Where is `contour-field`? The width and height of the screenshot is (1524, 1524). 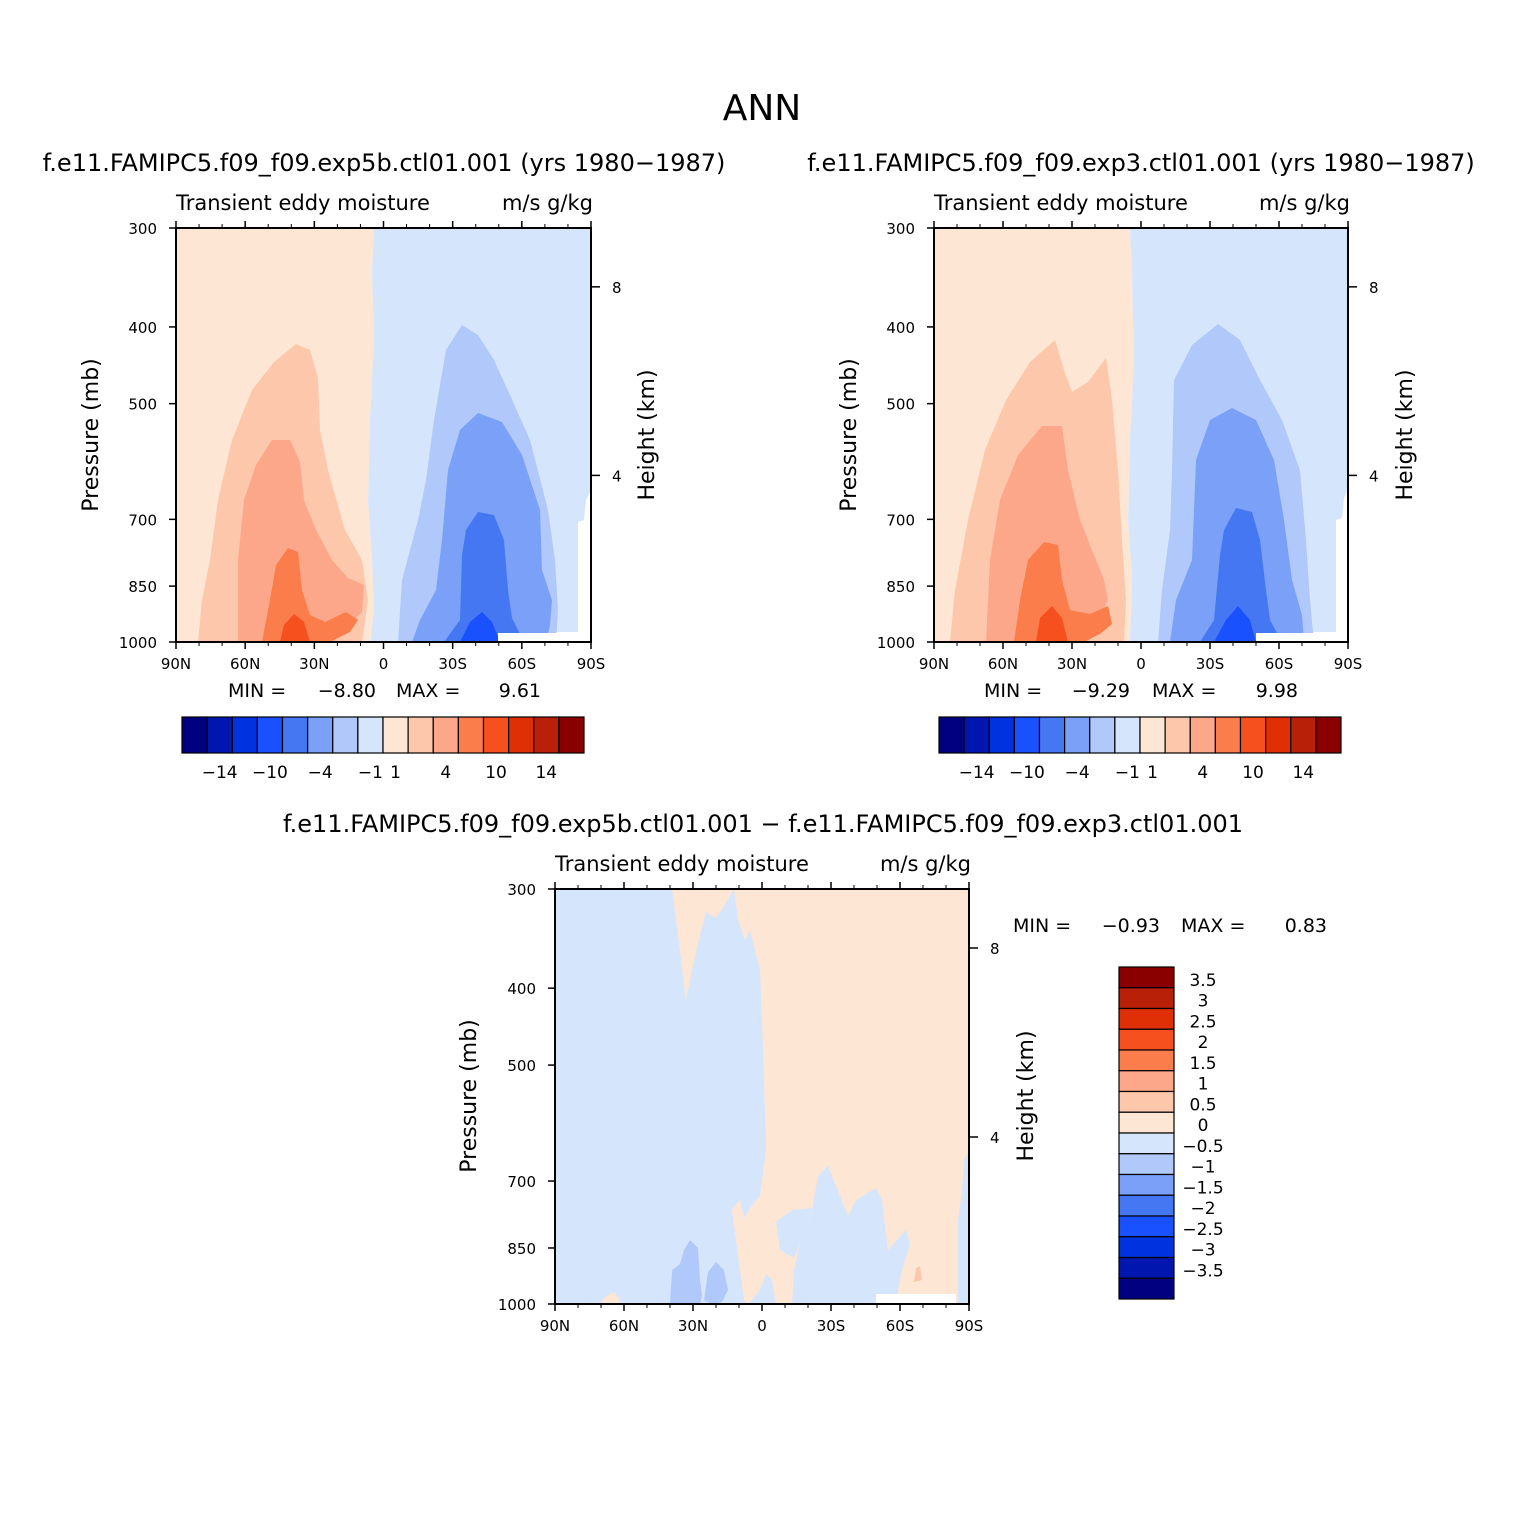 contour-field is located at coordinates (762, 1096).